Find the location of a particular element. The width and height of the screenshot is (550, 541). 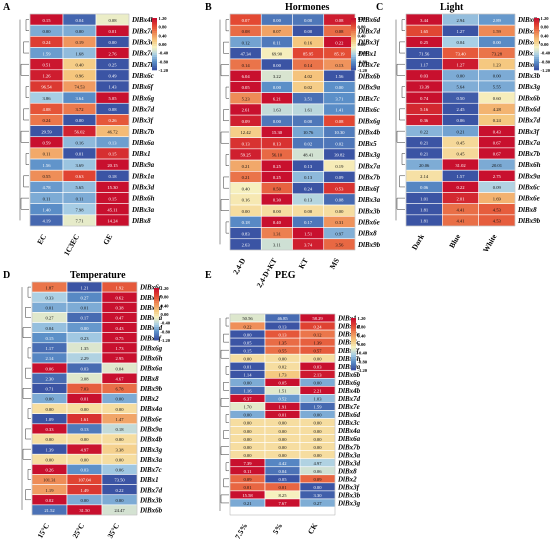

column-label: 25°C is located at coordinates (78, 531).